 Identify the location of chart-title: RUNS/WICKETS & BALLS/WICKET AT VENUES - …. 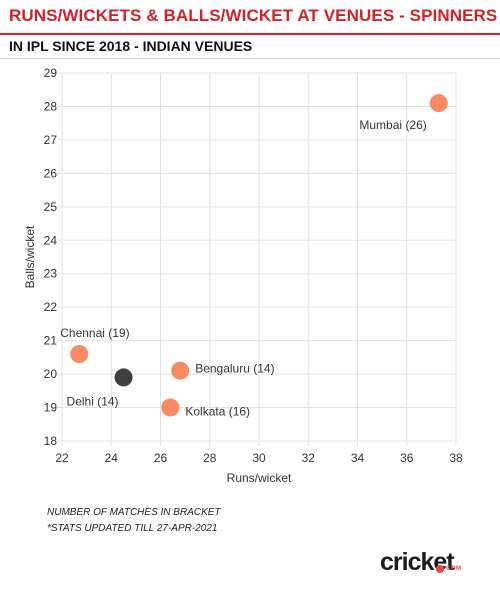
(253, 15).